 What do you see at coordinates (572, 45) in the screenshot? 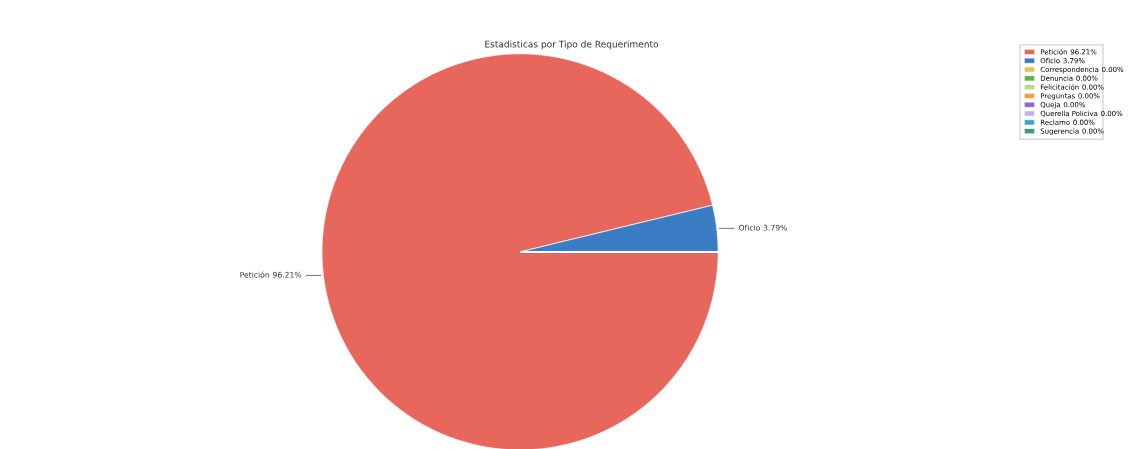
I see `chart-title: Estadisticas por Tipo de Requerimento` at bounding box center [572, 45].